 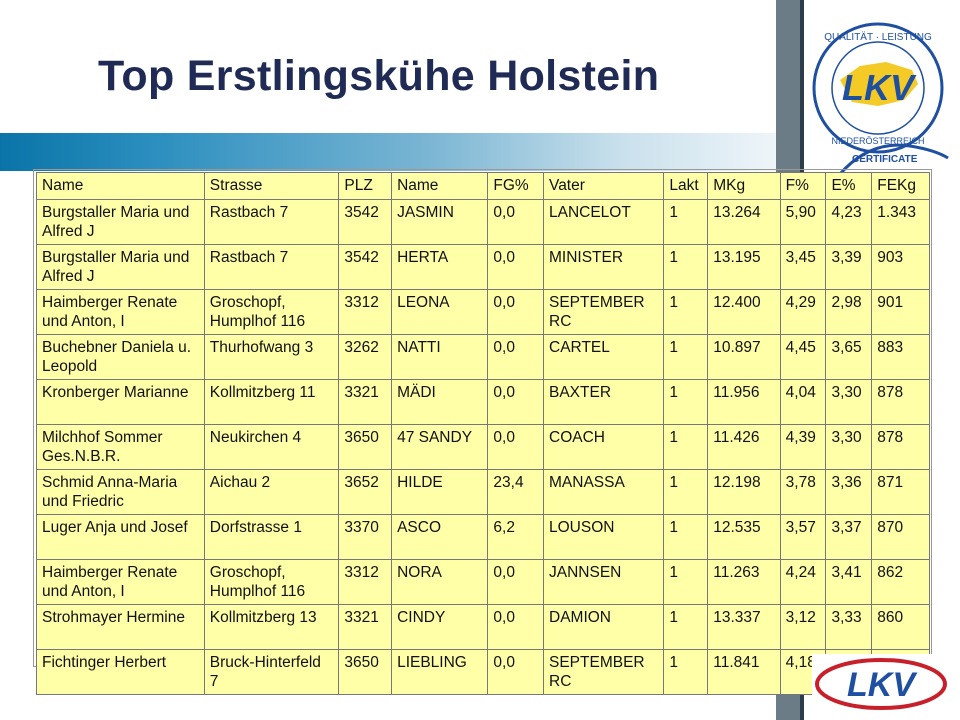 I want to click on table-cell: 3,78, so click(x=803, y=492).